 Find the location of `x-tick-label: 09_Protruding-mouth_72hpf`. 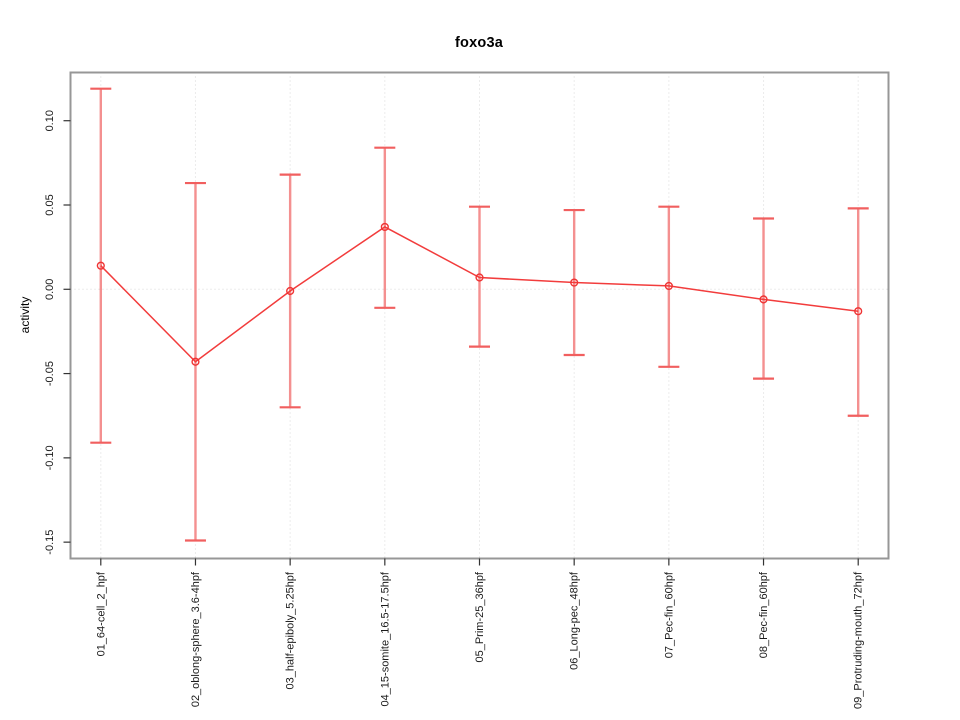

x-tick-label: 09_Protruding-mouth_72hpf is located at coordinates (859, 640).